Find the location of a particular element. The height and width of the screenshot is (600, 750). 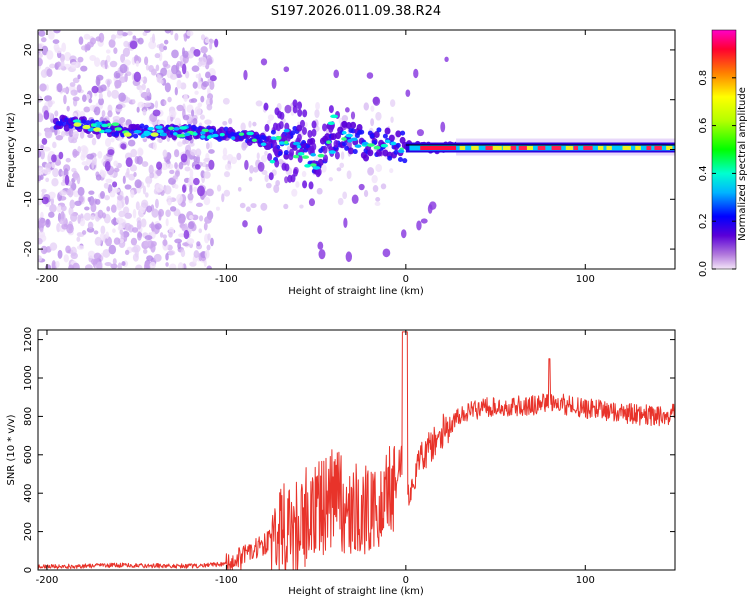

x-tick-label: -200 is located at coordinates (47, 580).